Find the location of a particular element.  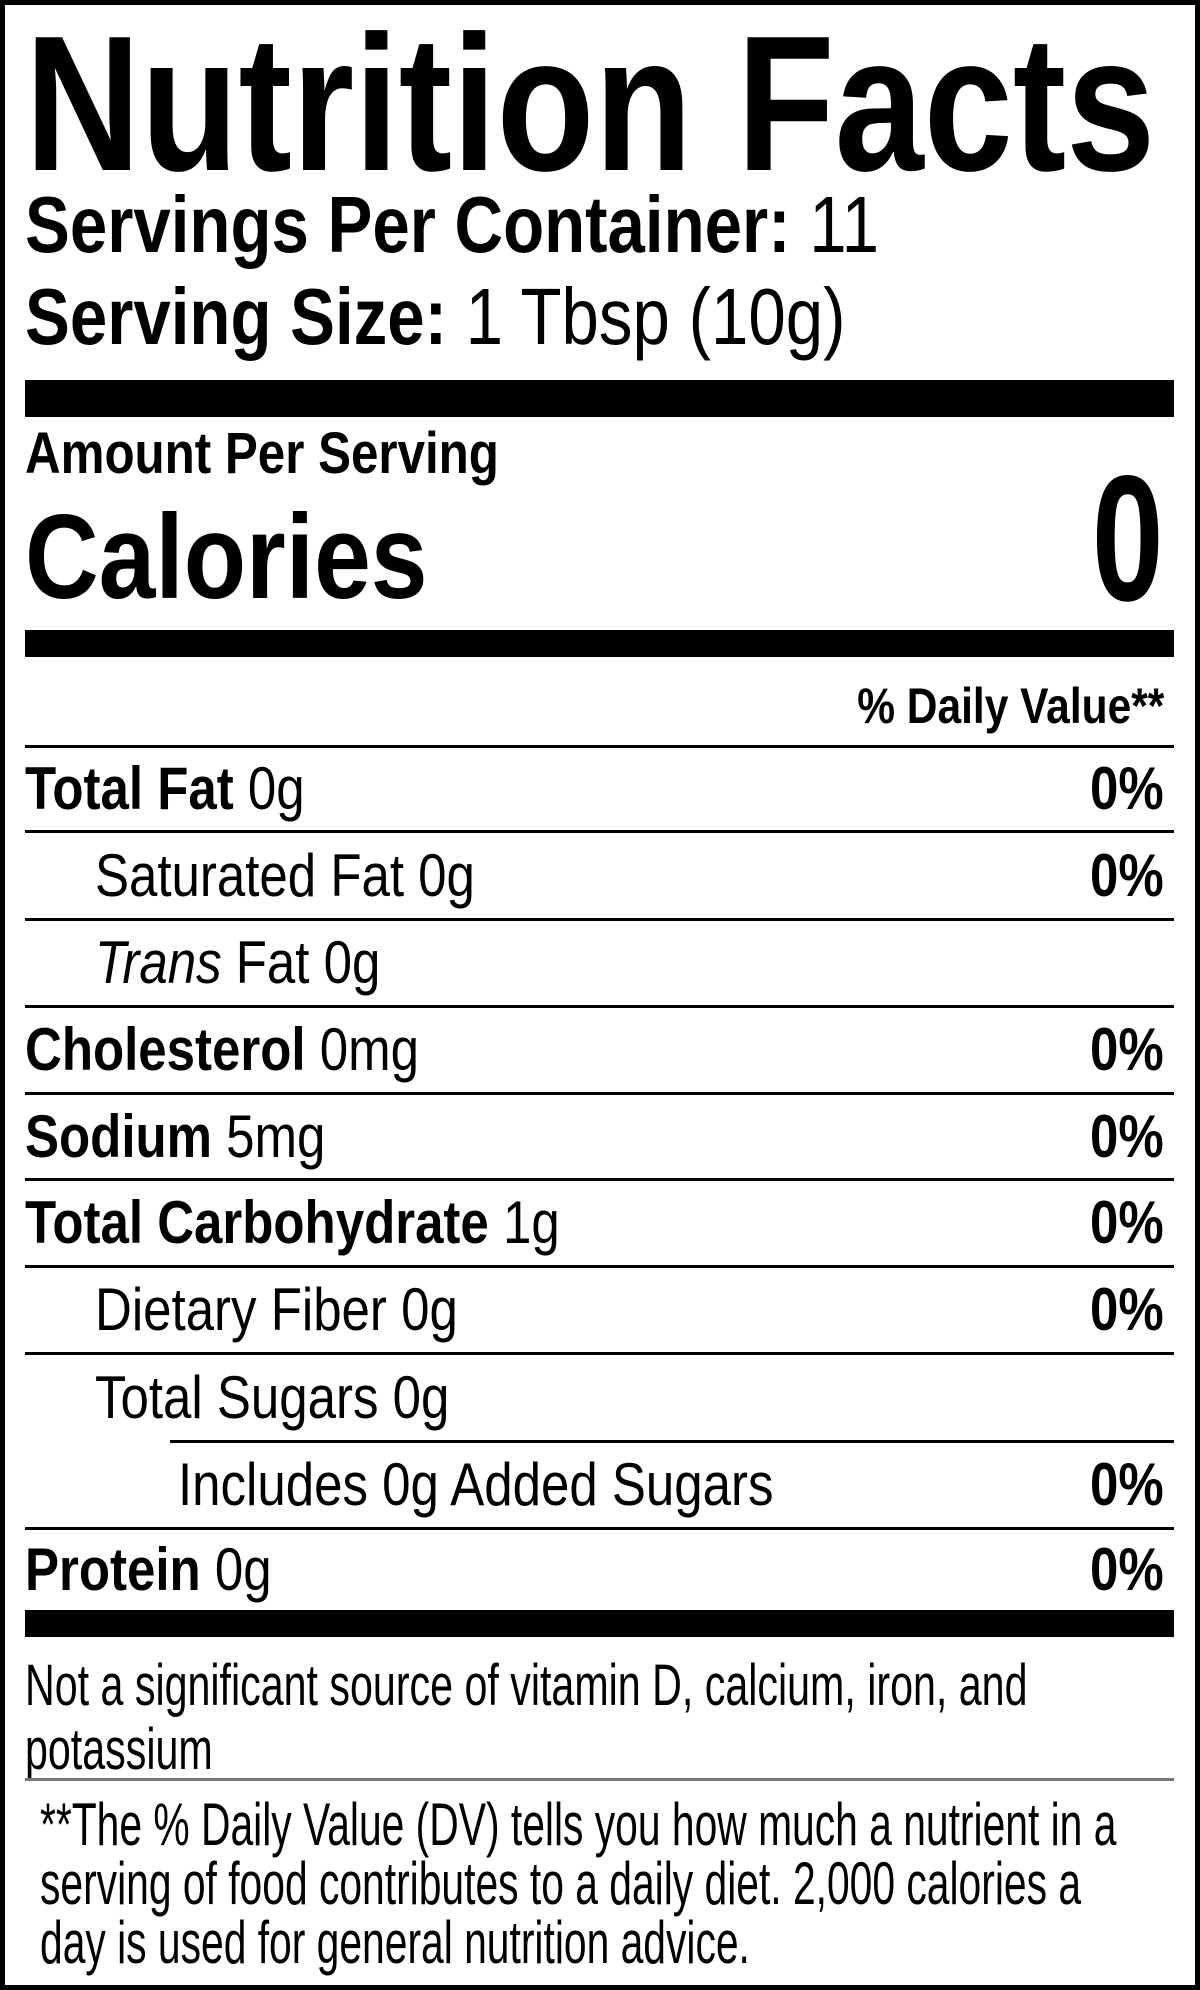

nutrient-name: Saturated Fat 0g is located at coordinates (551, 875).